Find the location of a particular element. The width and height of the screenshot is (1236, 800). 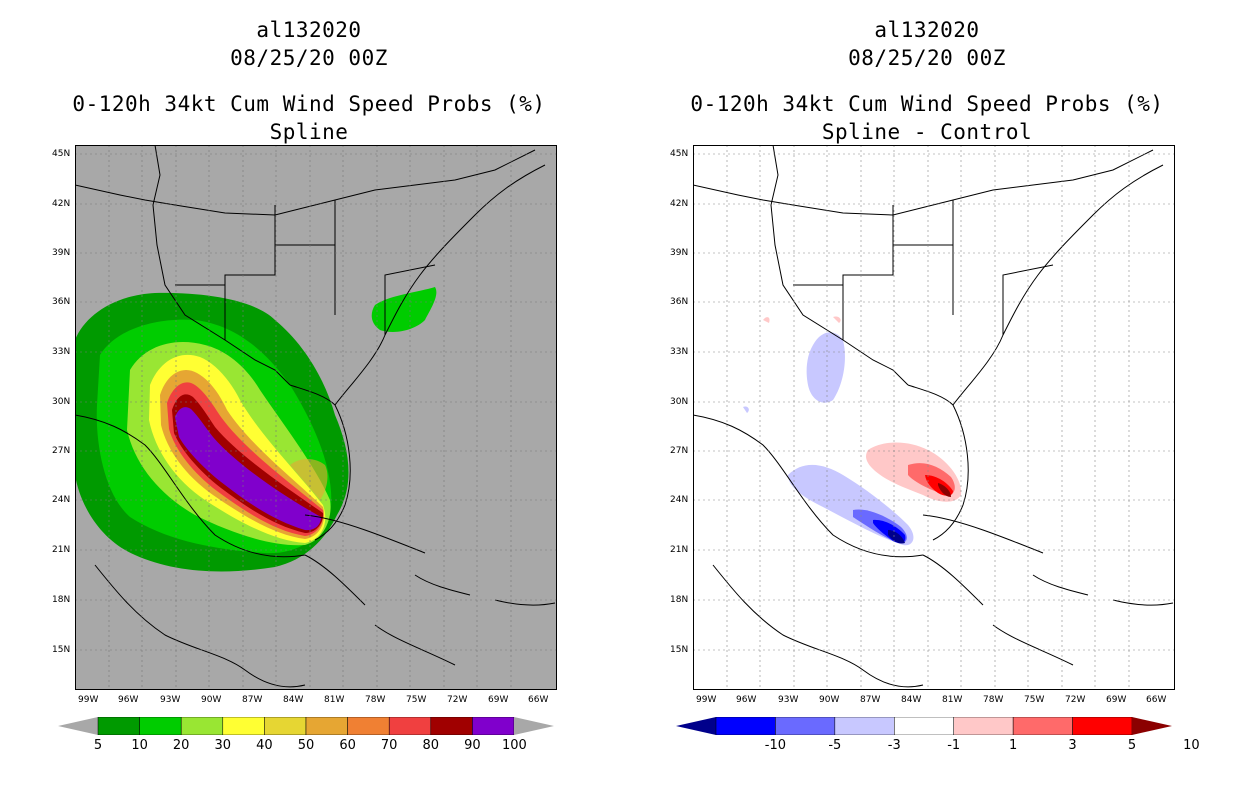

right-xtick: 81W is located at coordinates (952, 700).